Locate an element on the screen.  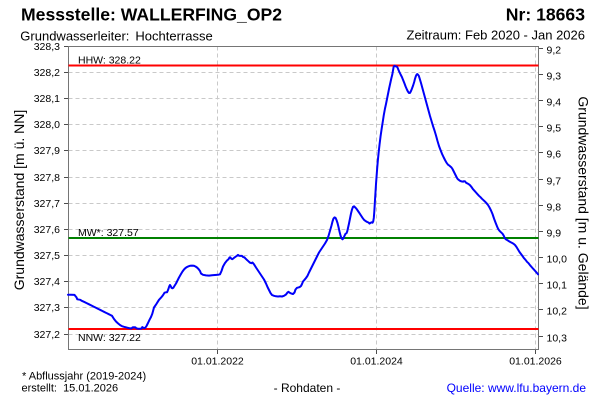
svg-text: HHW: 328.22 is located at coordinates (109, 61).